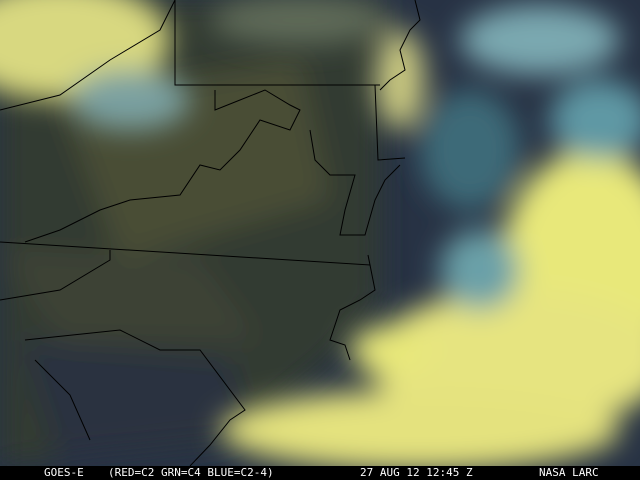 Image resolution: width=640 pixels, height=480 pixels. I want to click on source-label: NASA LARC, so click(569, 472).